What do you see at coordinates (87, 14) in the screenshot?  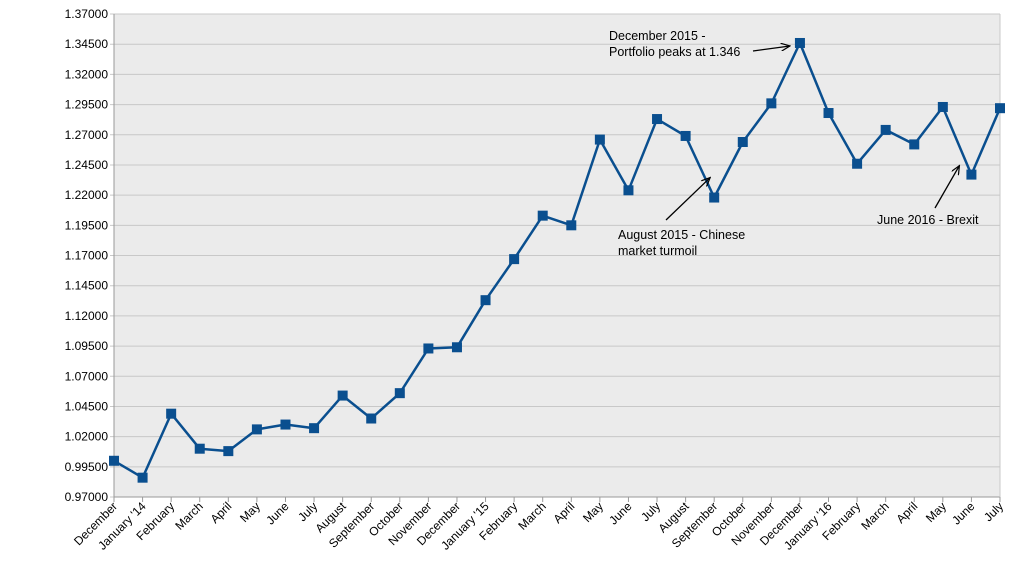 I see `y-tick-label: 1.37000` at bounding box center [87, 14].